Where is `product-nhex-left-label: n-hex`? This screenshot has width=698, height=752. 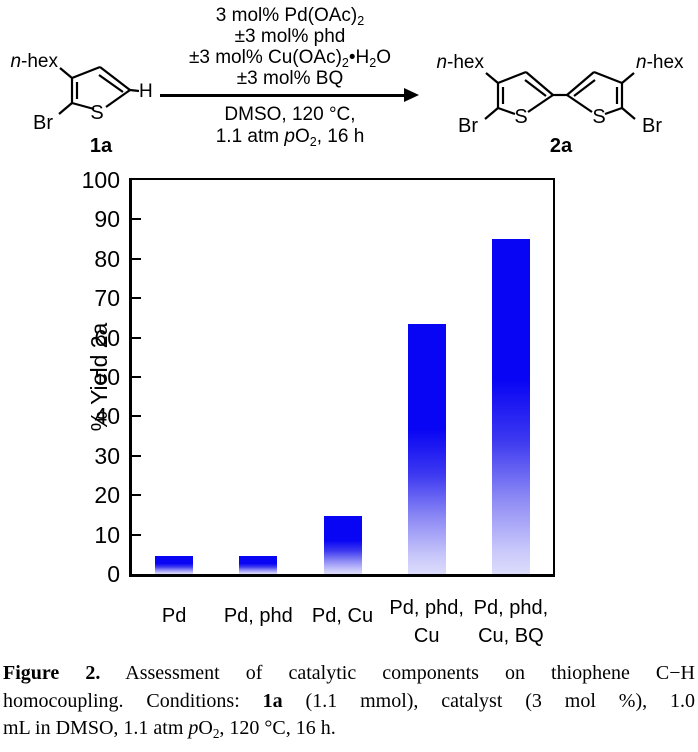
product-nhex-left-label: n-hex is located at coordinates (460, 62).